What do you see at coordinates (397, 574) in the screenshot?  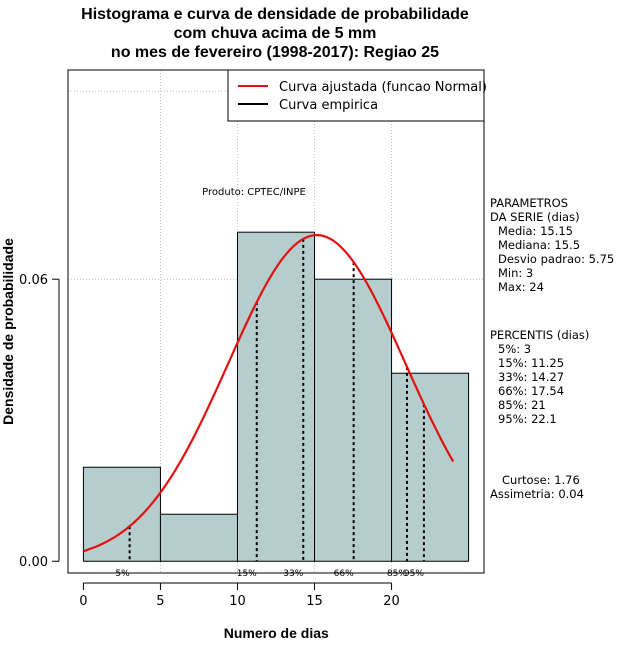 I see `percentile-label-85: 85%` at bounding box center [397, 574].